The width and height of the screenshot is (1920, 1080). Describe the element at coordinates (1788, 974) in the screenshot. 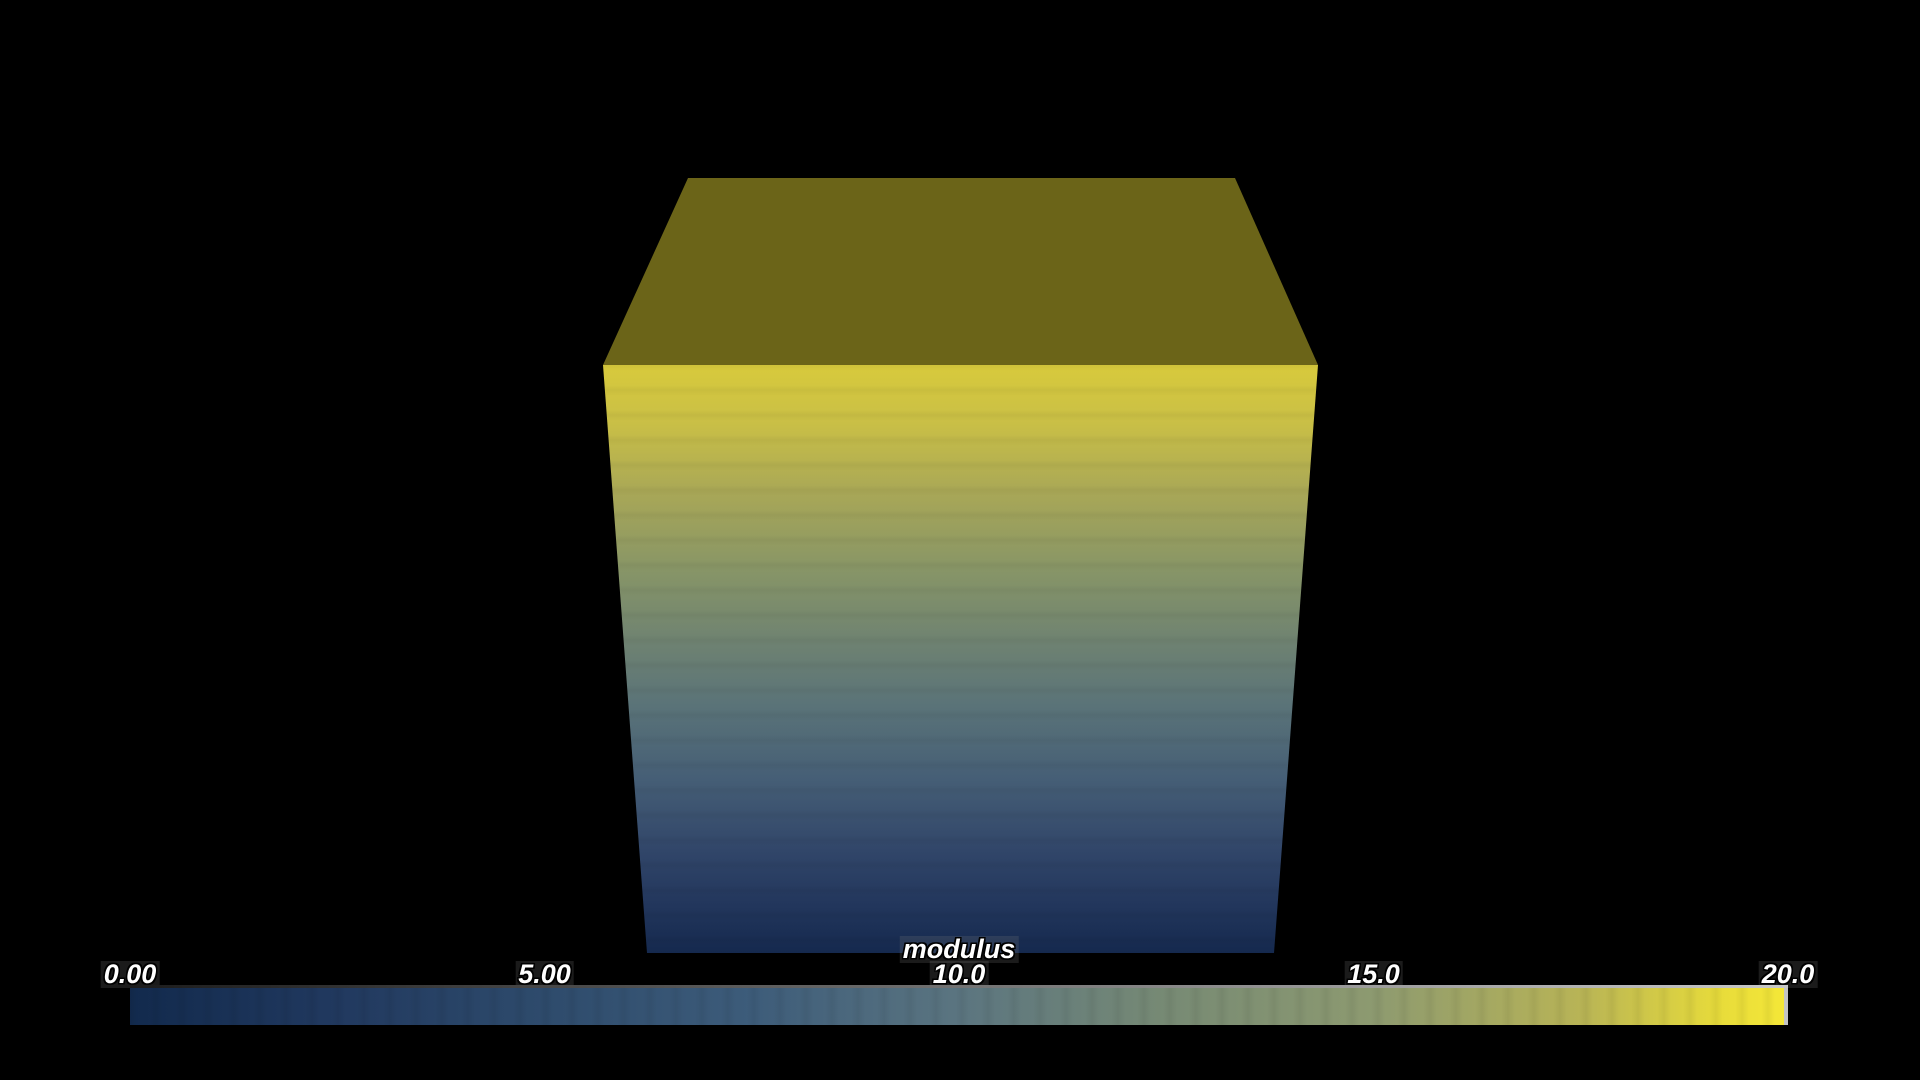

I see `tick-label-20: 20.0` at that location.